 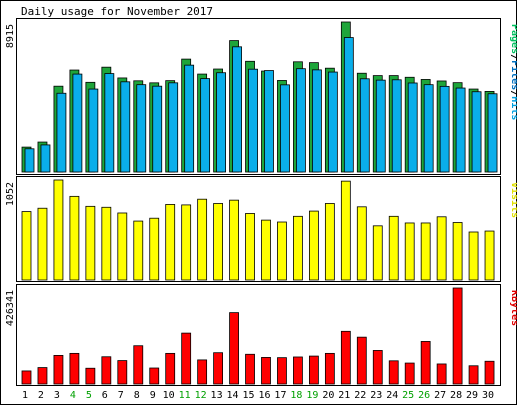 I want to click on x-tick-label-22: 22, so click(x=360, y=395).